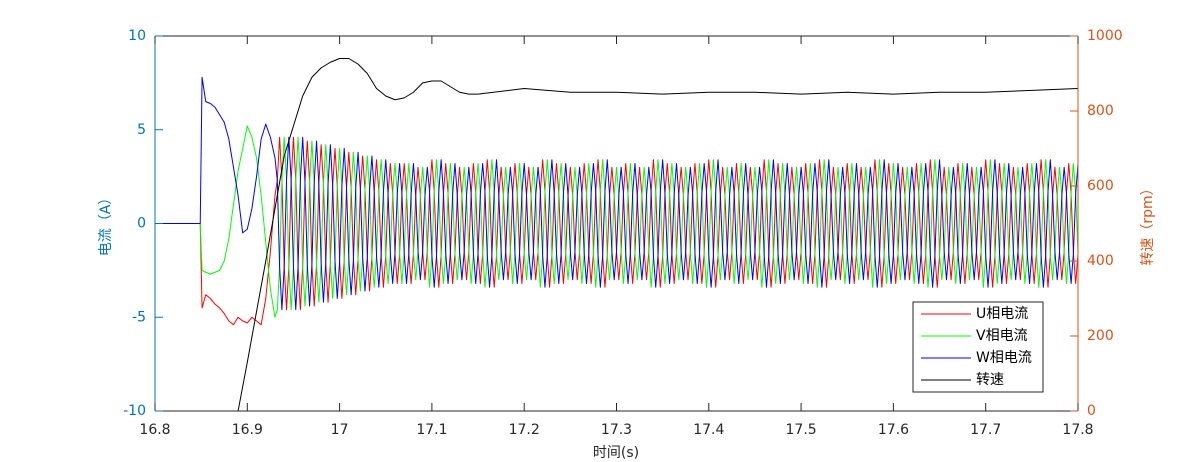  I want to click on legend-label: W相电流, so click(1004, 358).